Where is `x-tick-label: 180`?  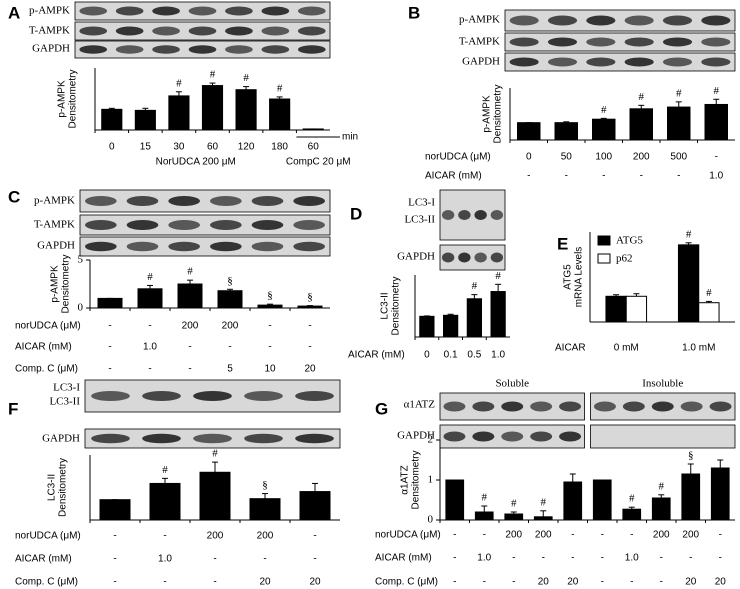
x-tick-label: 180 is located at coordinates (279, 147).